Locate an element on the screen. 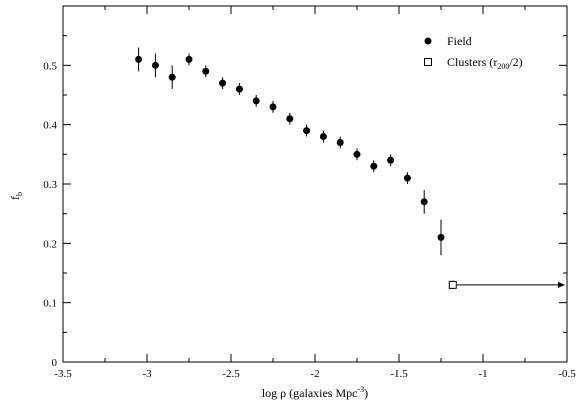 The width and height of the screenshot is (585, 402). y-tick-label: 0.3 is located at coordinates (50, 185).